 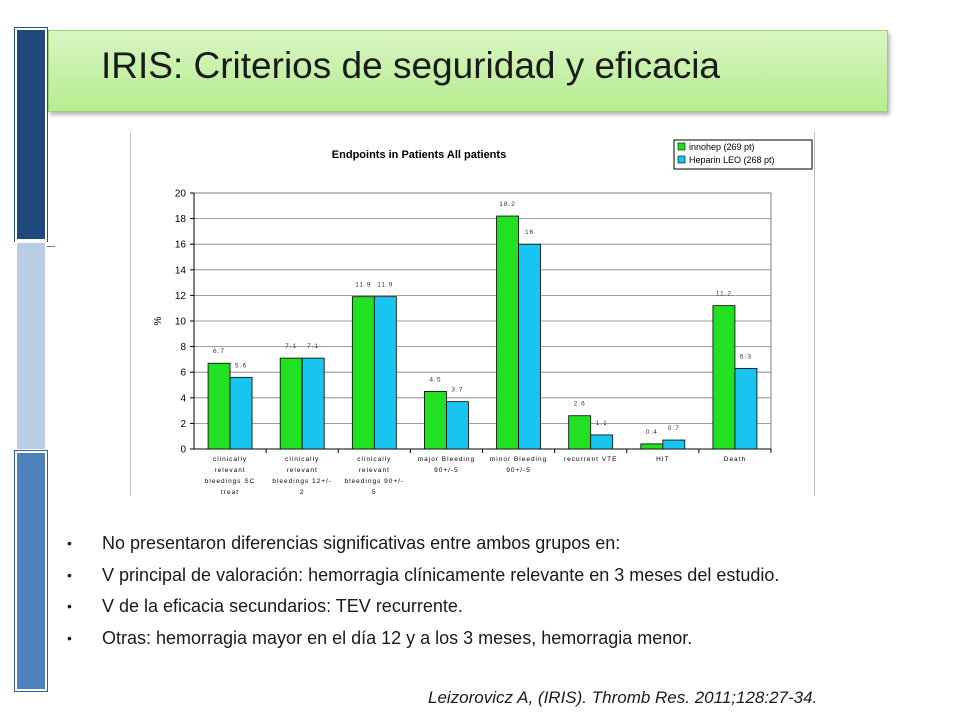 I want to click on slide-title: IRIS: Criterios de seguridad y eficacia, so click(x=410, y=65).